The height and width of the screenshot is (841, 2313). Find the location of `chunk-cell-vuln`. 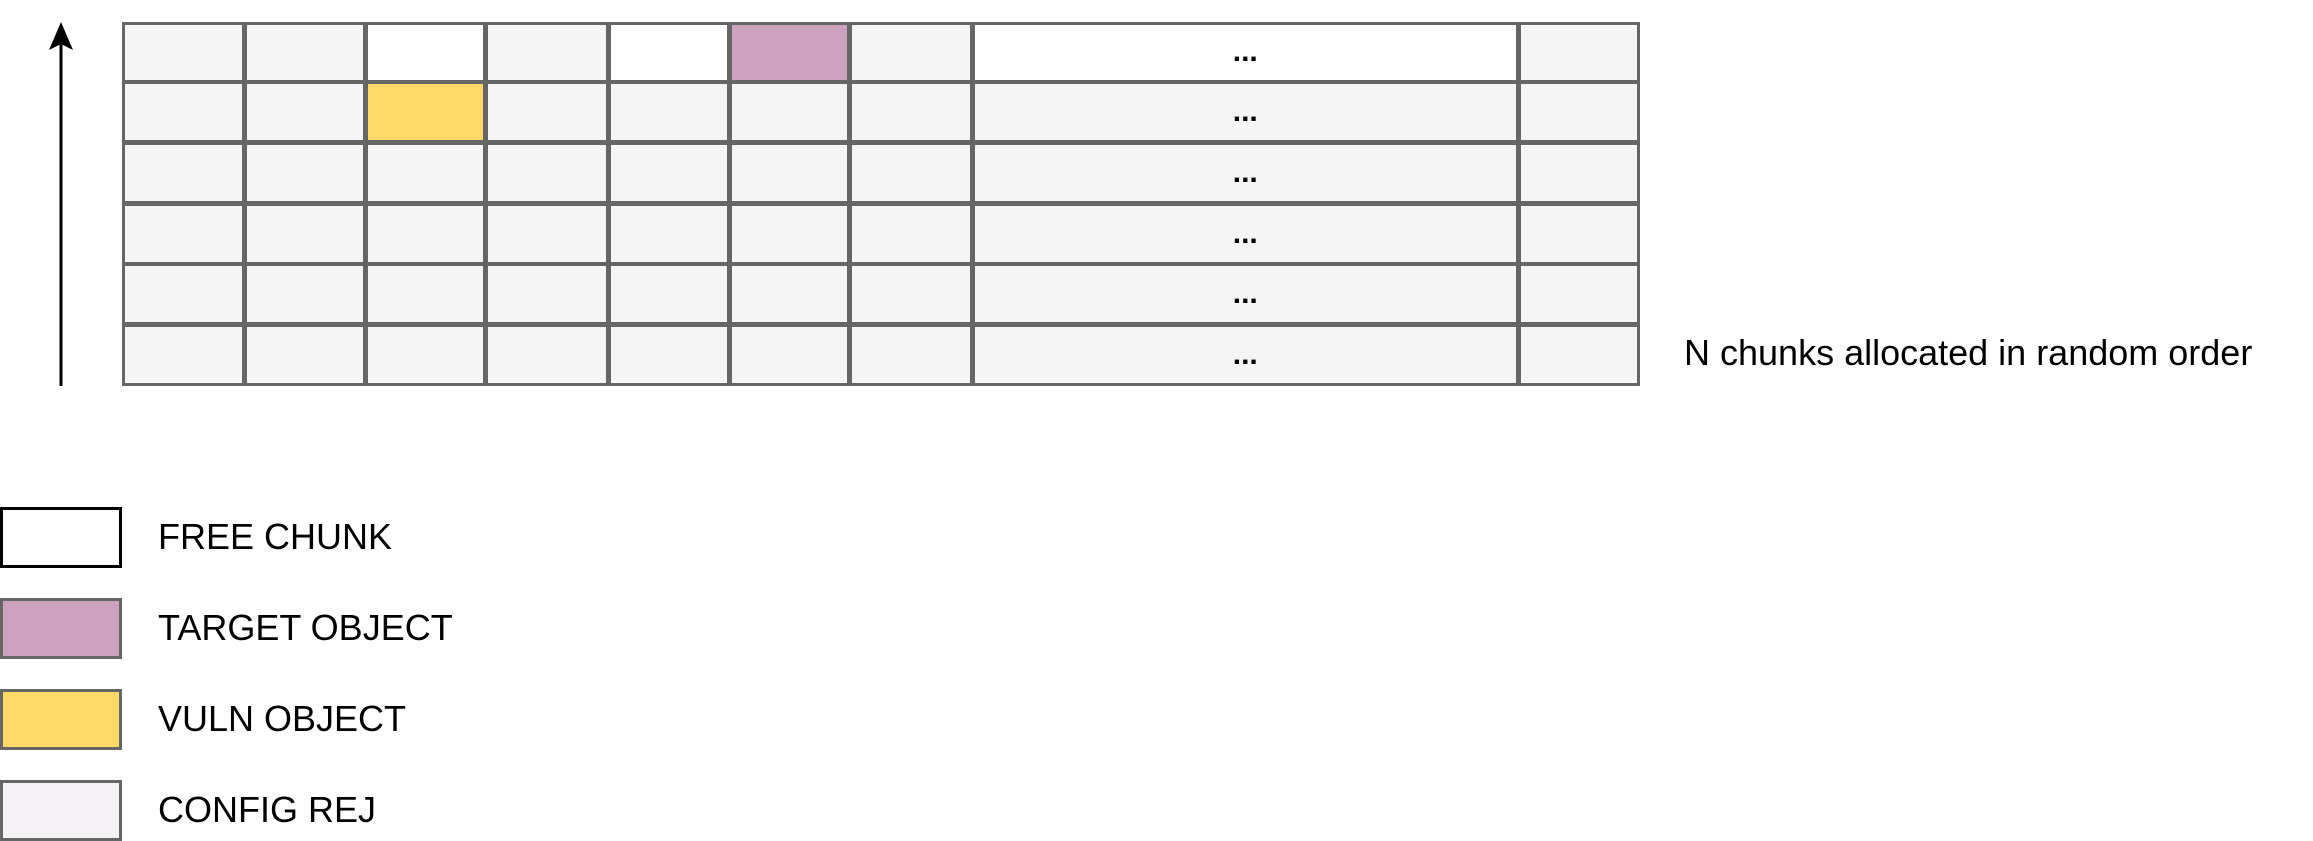

chunk-cell-vuln is located at coordinates (425, 112).